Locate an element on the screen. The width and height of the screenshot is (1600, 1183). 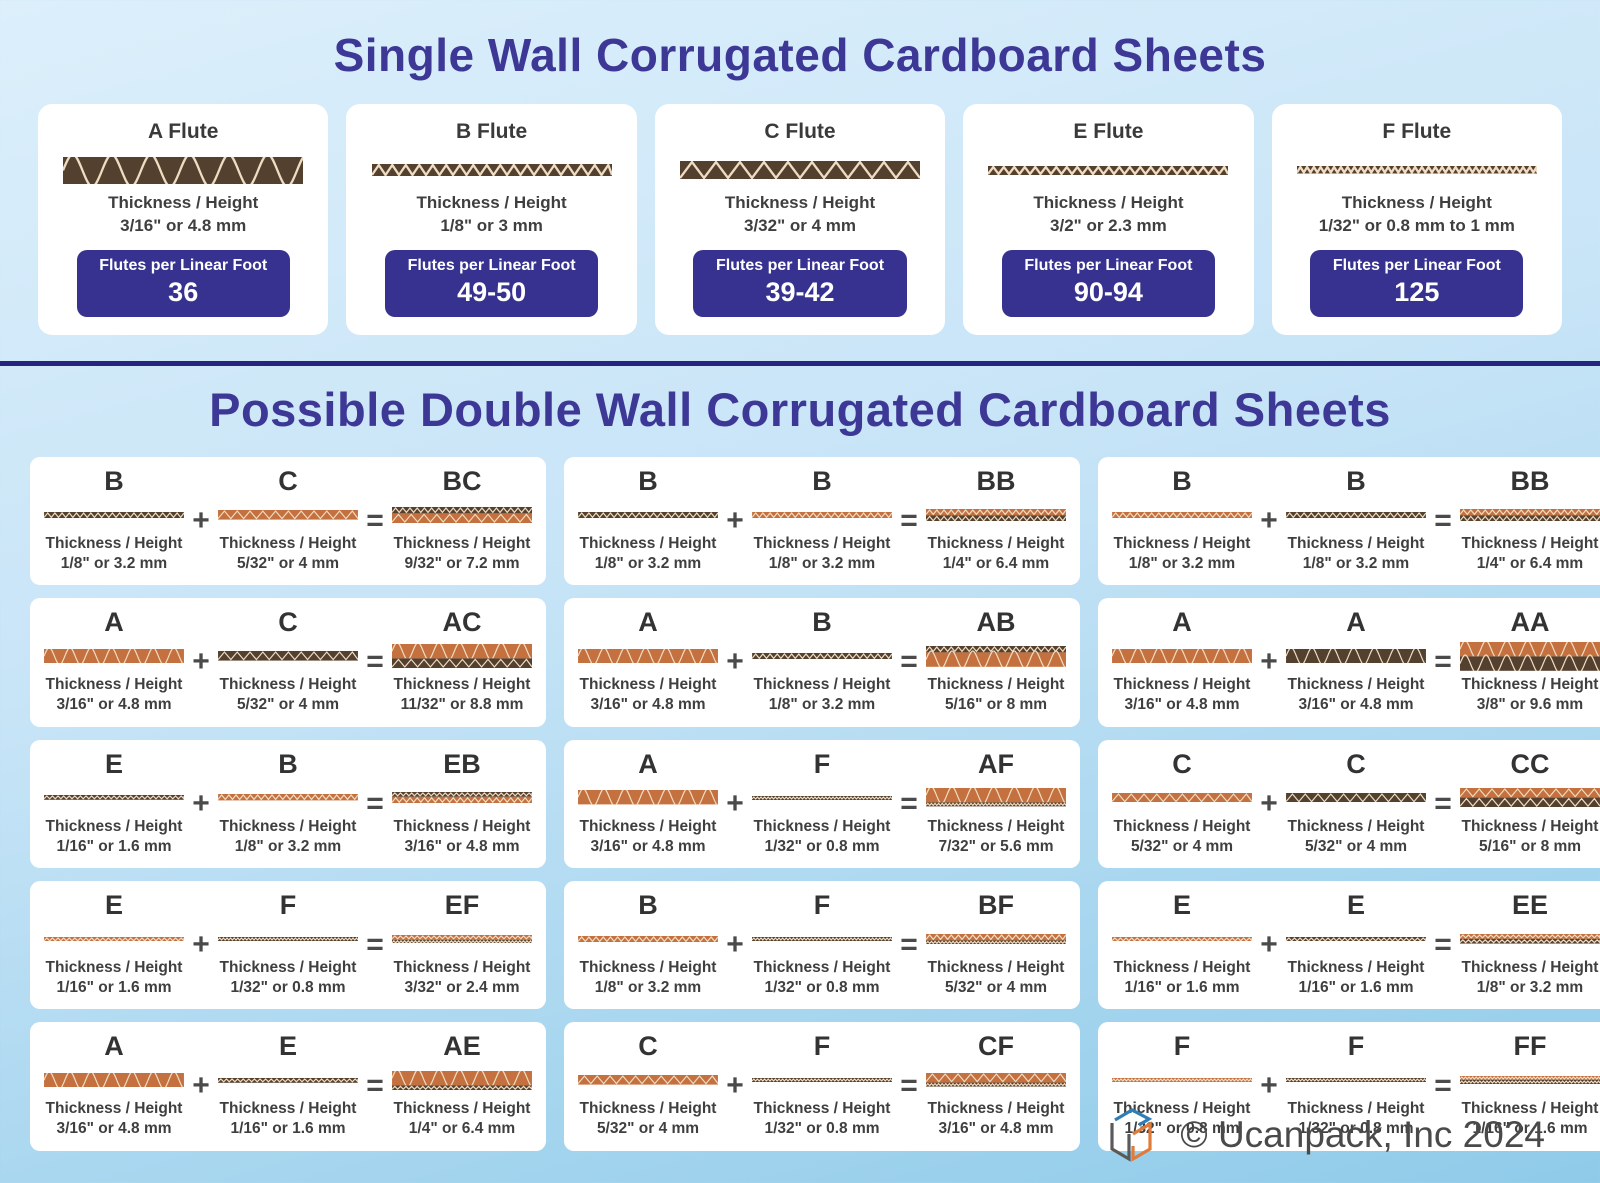
combo-flute-a: B Thickness / Height 1/8" or 3.2 mm is located at coordinates (648, 944).